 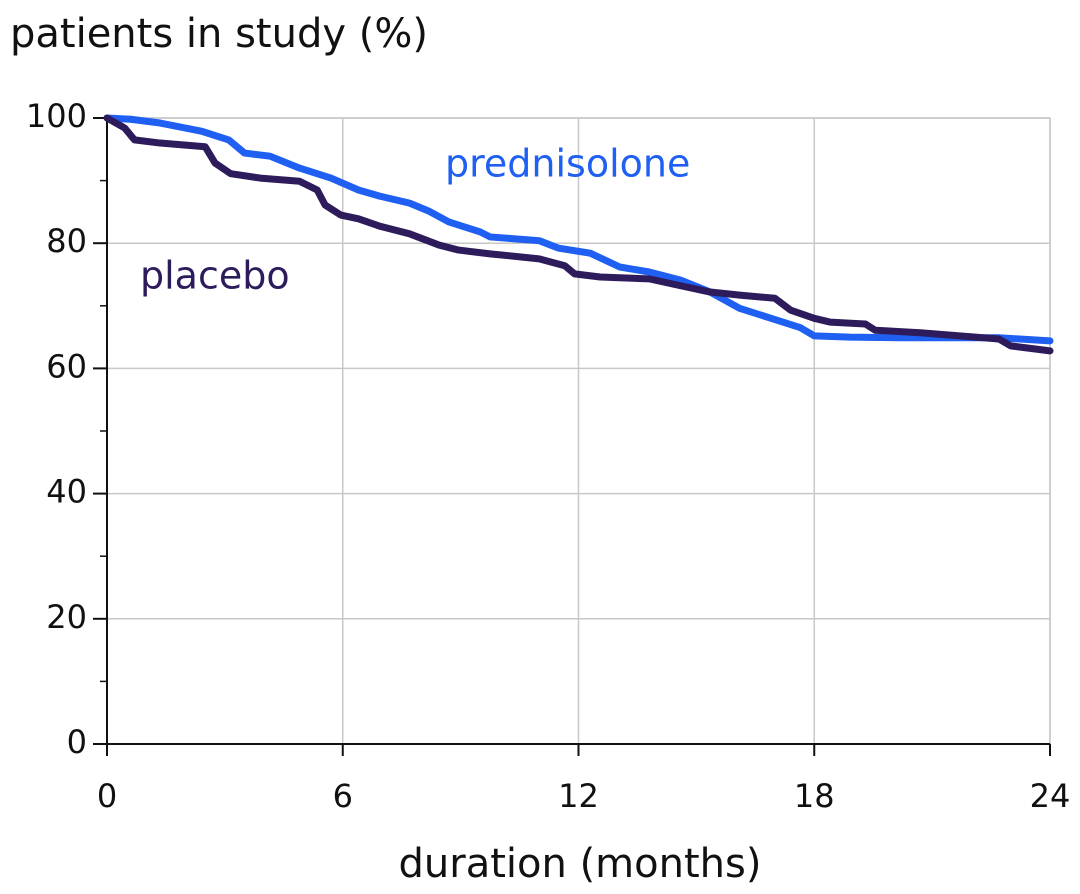 What do you see at coordinates (77, 742) in the screenshot?
I see `y-tick-label: 0` at bounding box center [77, 742].